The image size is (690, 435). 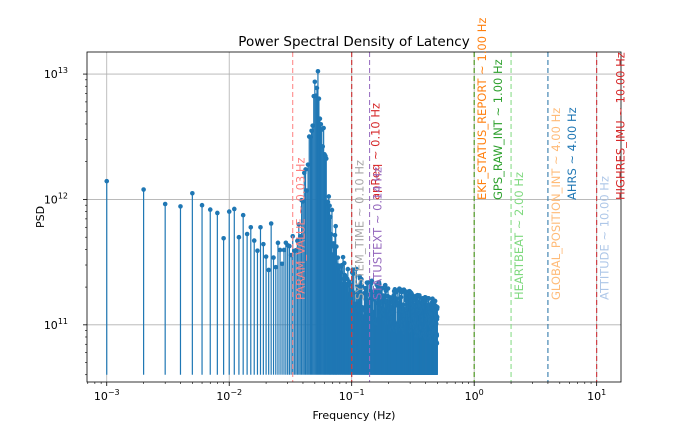 What do you see at coordinates (360, 230) in the screenshot?
I see `annotation-label: SYSTEM_TIME ~ 0.10 Hz` at bounding box center [360, 230].